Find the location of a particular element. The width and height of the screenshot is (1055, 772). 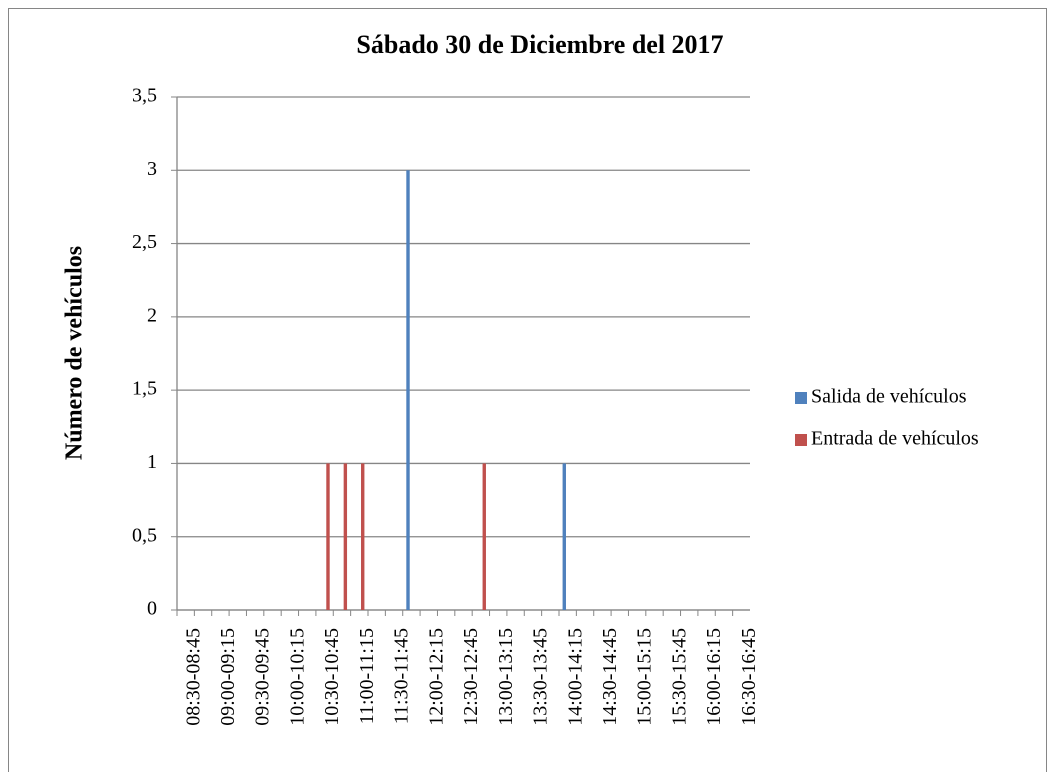

legend-label: Salida de vehículos is located at coordinates (889, 397).